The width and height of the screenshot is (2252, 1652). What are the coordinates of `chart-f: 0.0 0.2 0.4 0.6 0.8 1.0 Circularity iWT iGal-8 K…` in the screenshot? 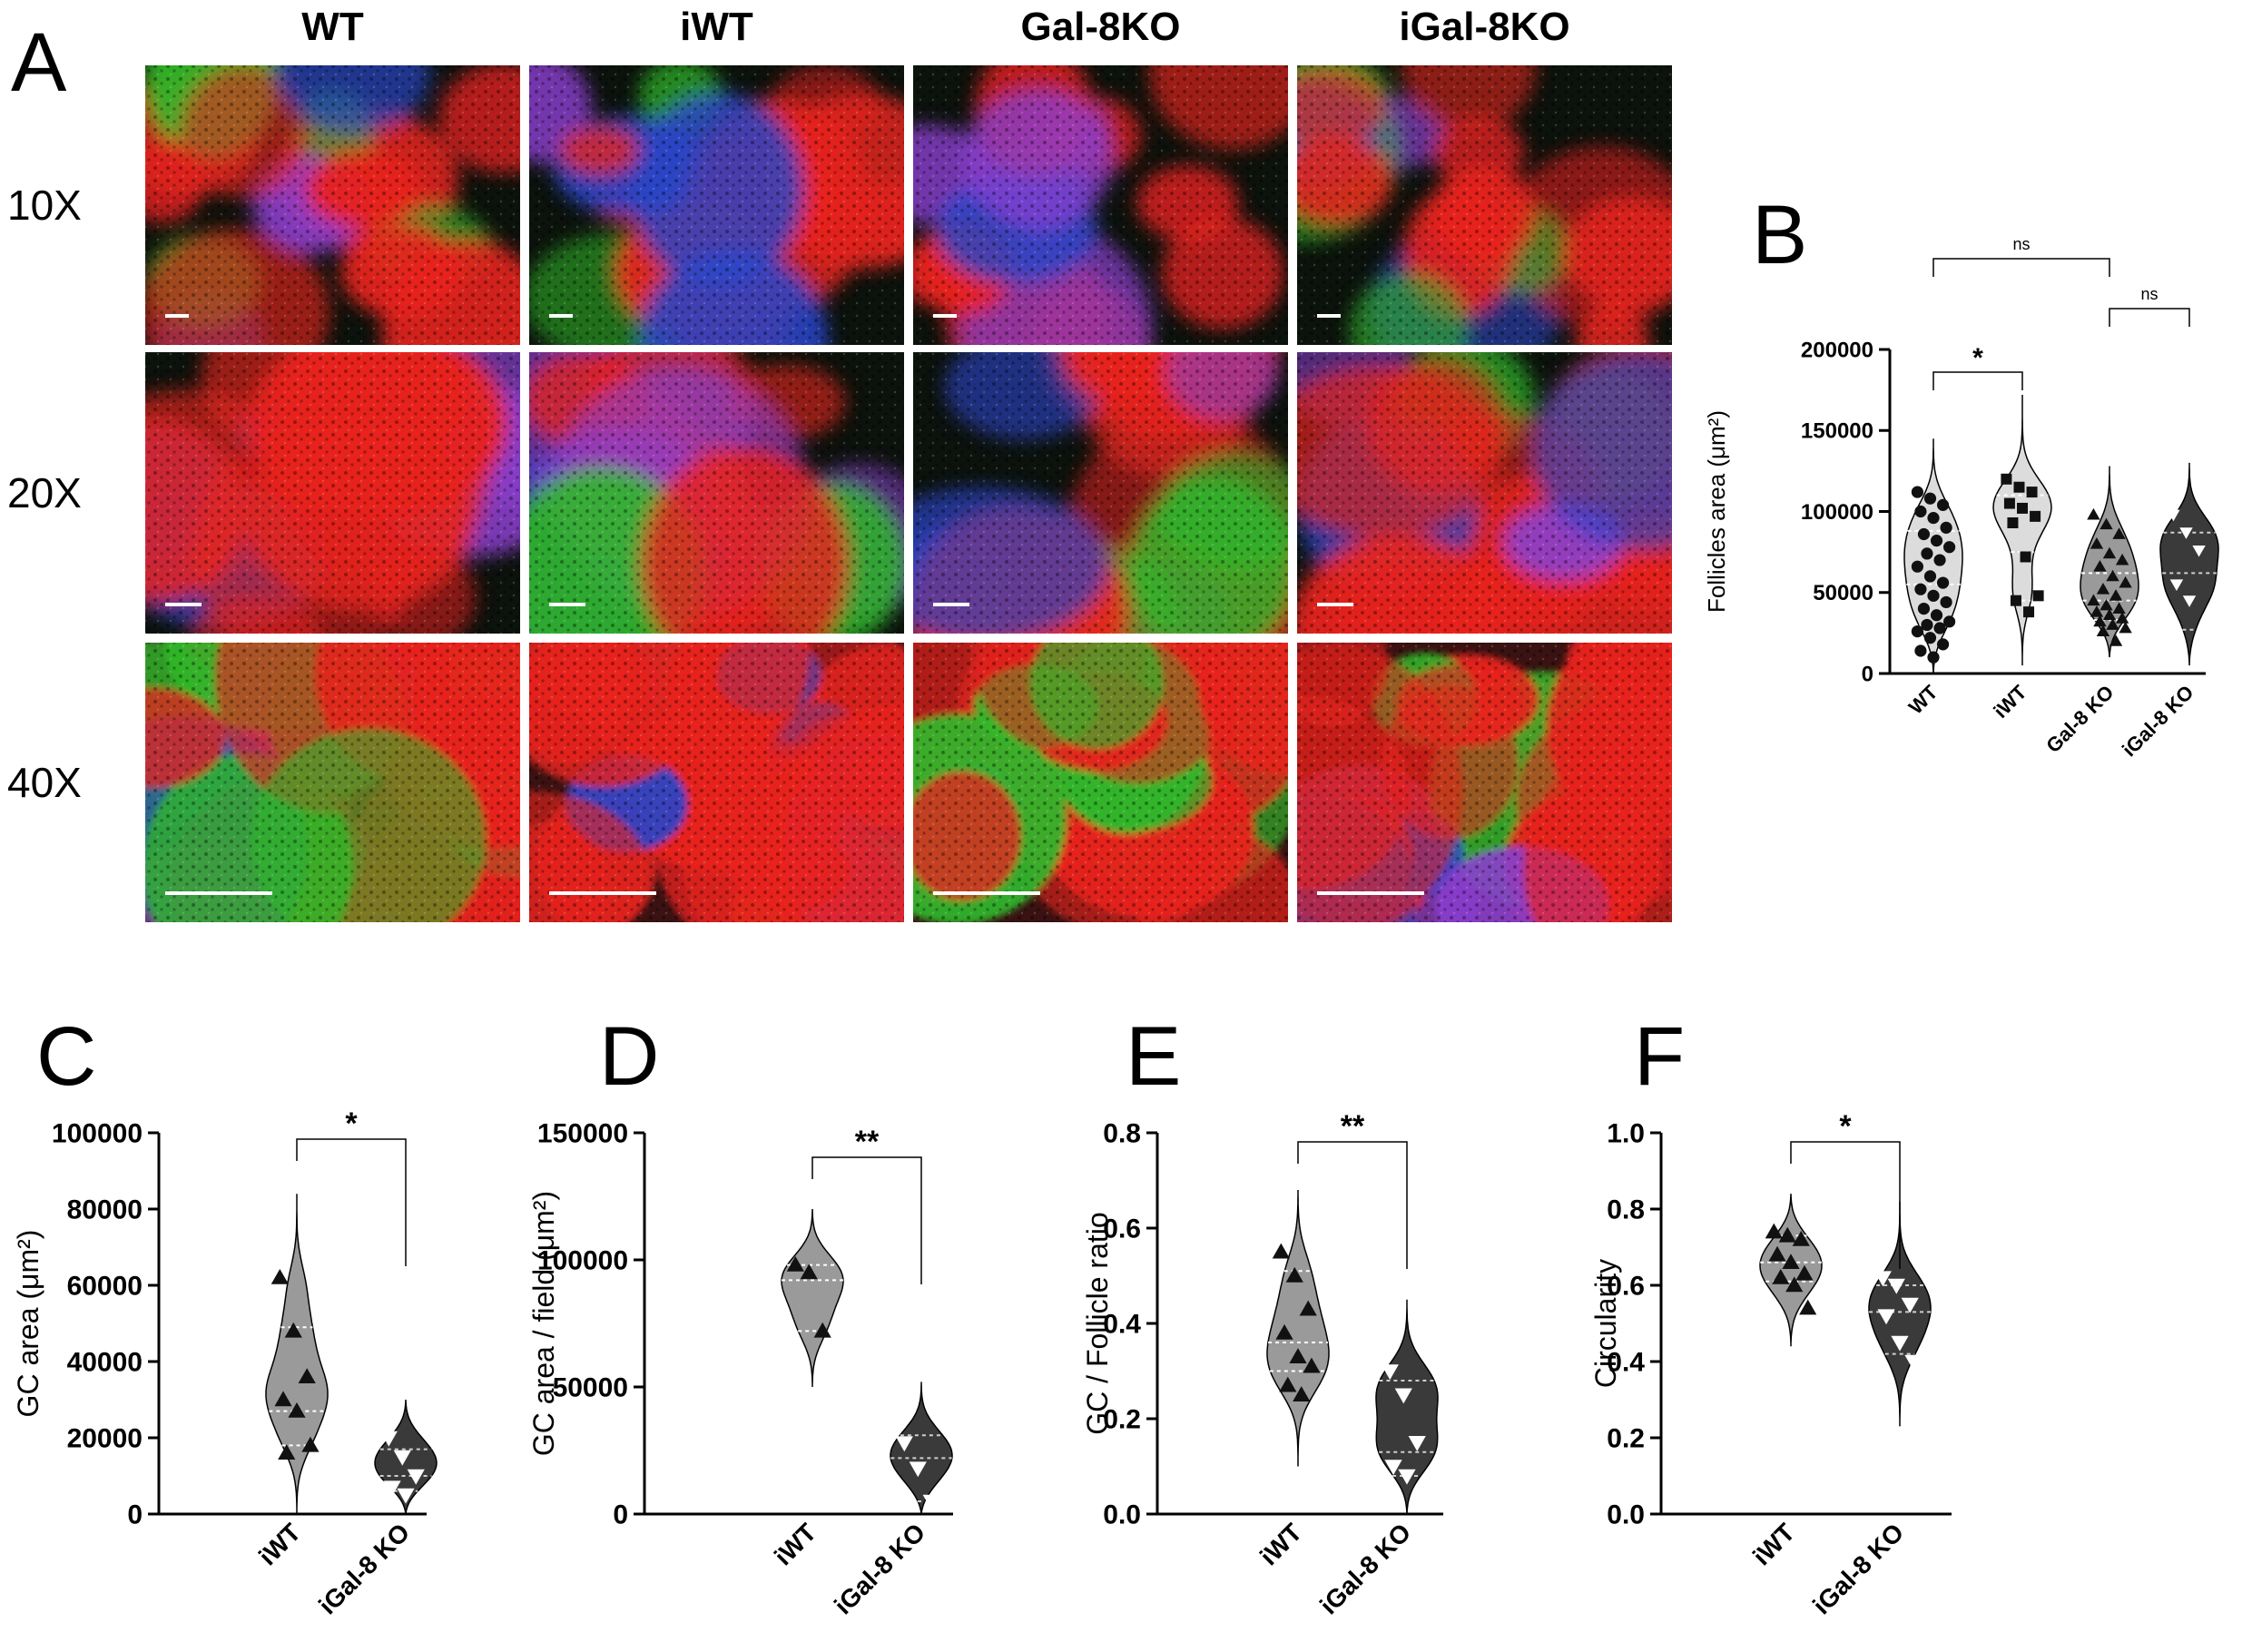 It's located at (1771, 1364).